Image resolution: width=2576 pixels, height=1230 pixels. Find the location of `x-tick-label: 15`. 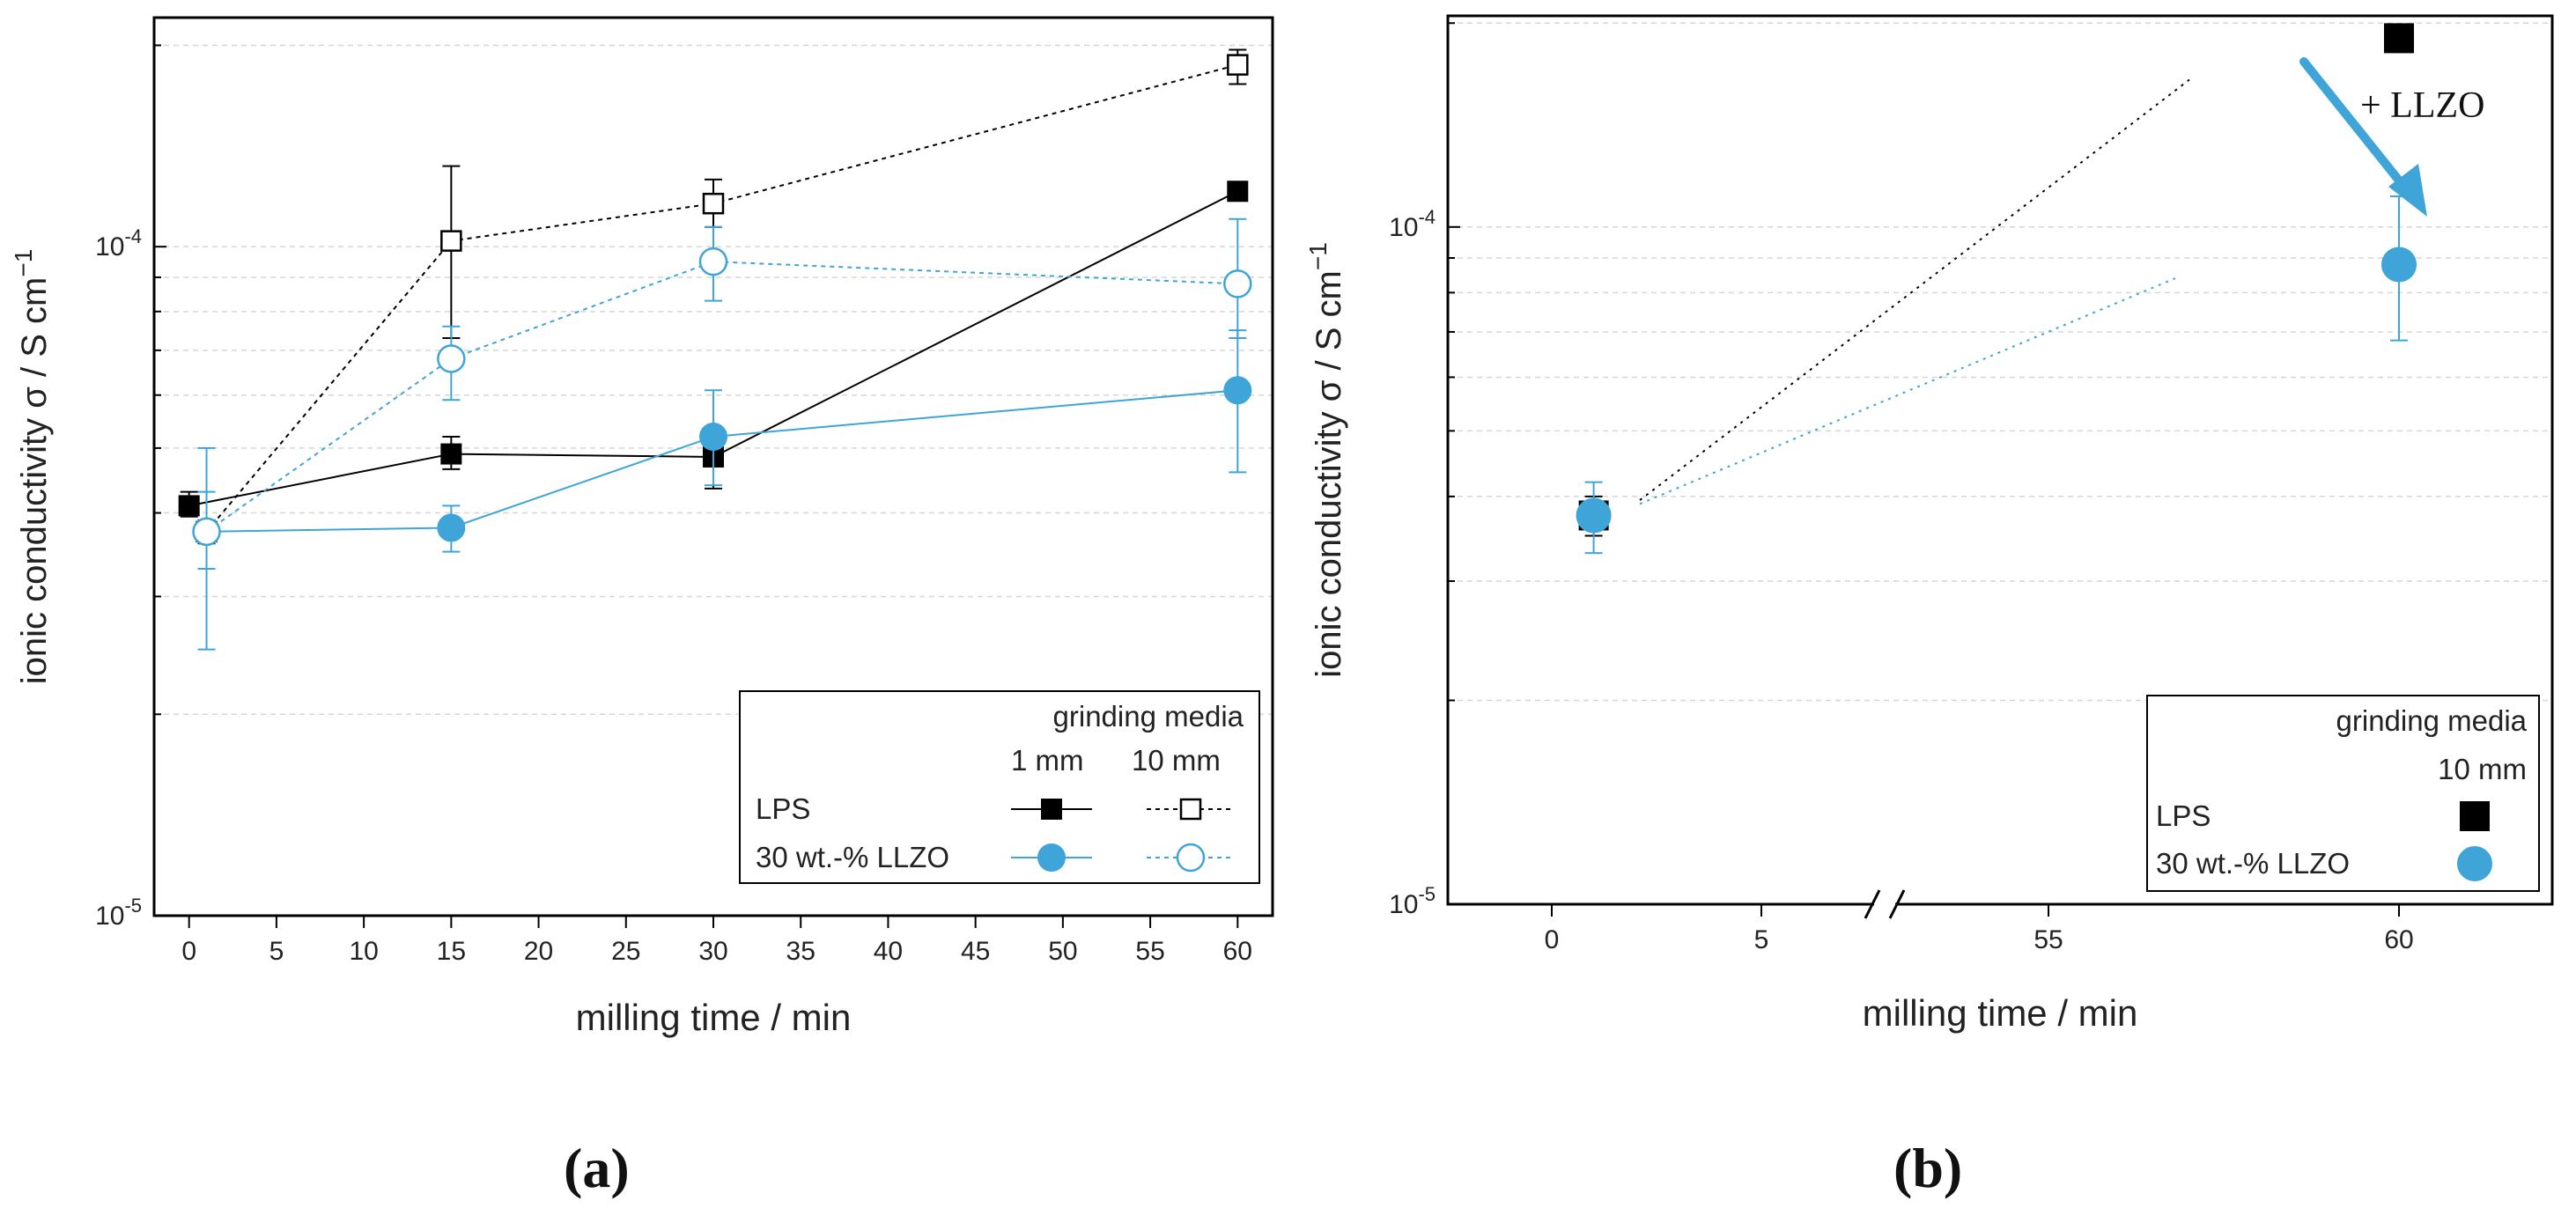

x-tick-label: 15 is located at coordinates (451, 951).